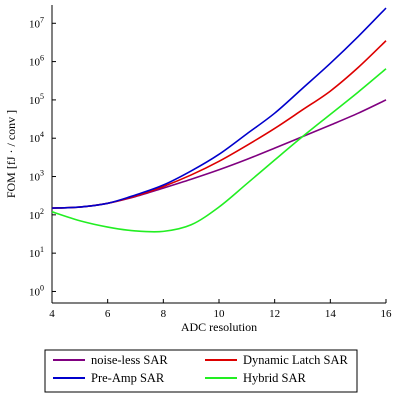  I want to click on y-tick-exponent: 6, so click(42, 58).